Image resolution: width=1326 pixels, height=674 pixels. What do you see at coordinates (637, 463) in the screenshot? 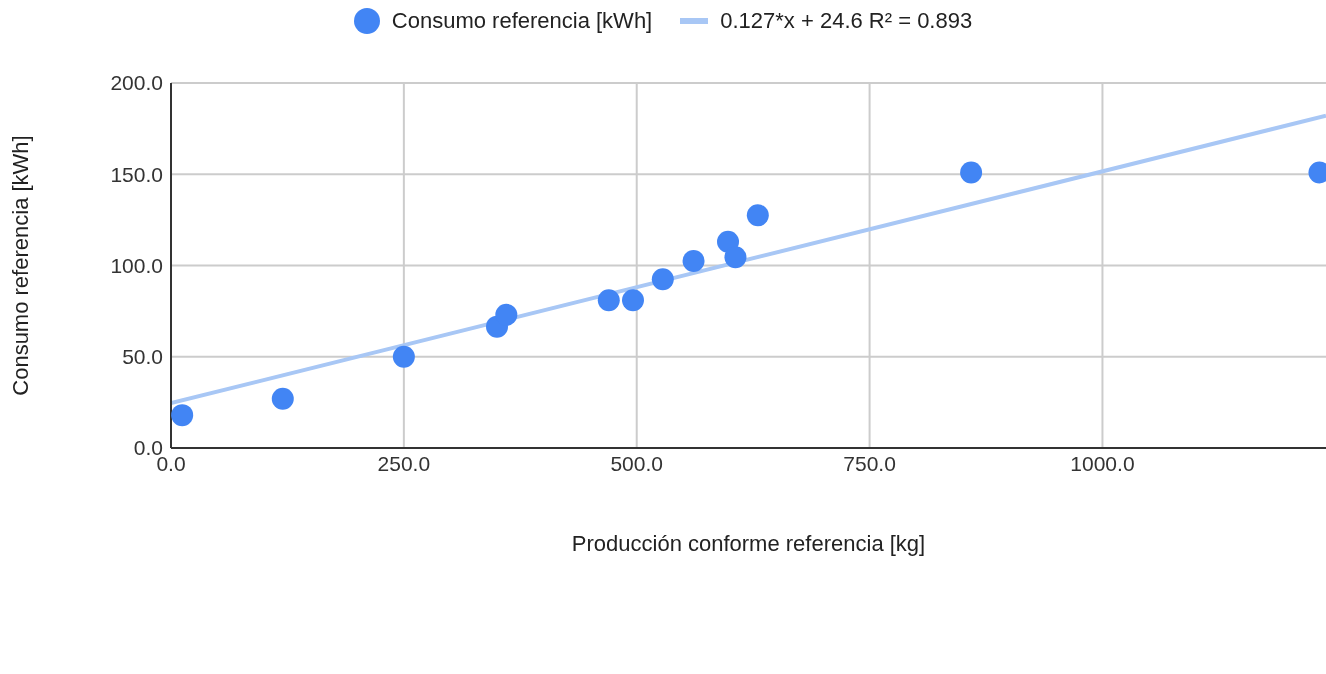
I see `x-tick-label: 500.0` at bounding box center [637, 463].